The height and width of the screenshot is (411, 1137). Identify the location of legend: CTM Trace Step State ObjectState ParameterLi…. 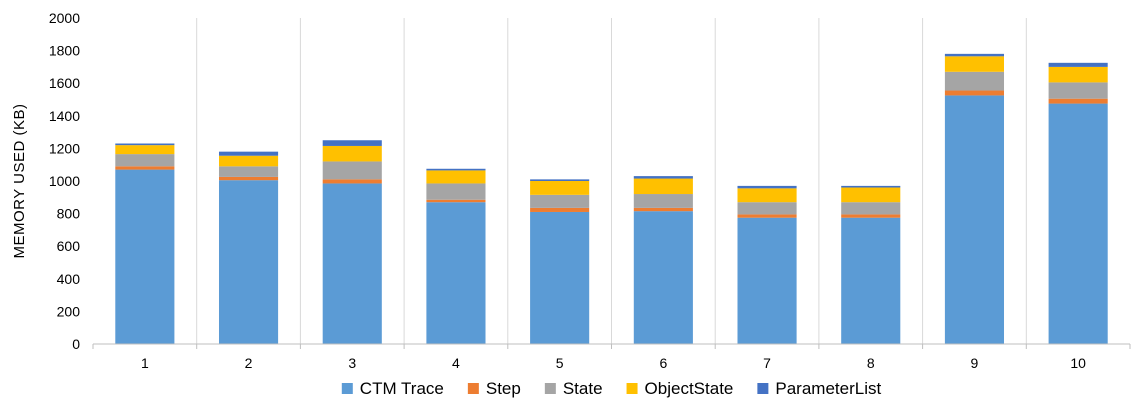
(611, 388).